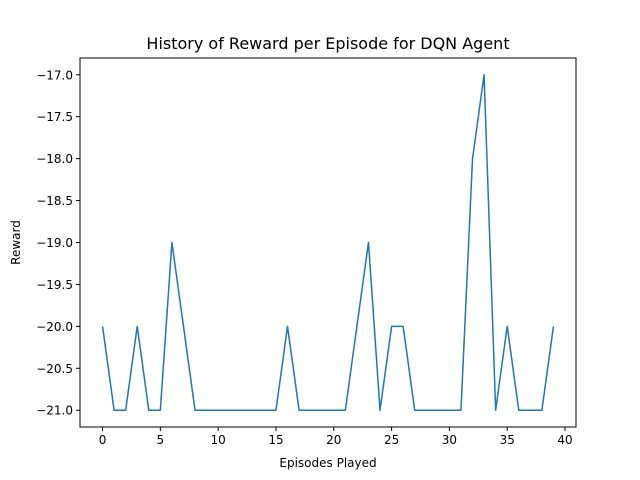 This screenshot has height=480, width=640. What do you see at coordinates (54, 201) in the screenshot?
I see `y-tick-label: −18.5` at bounding box center [54, 201].